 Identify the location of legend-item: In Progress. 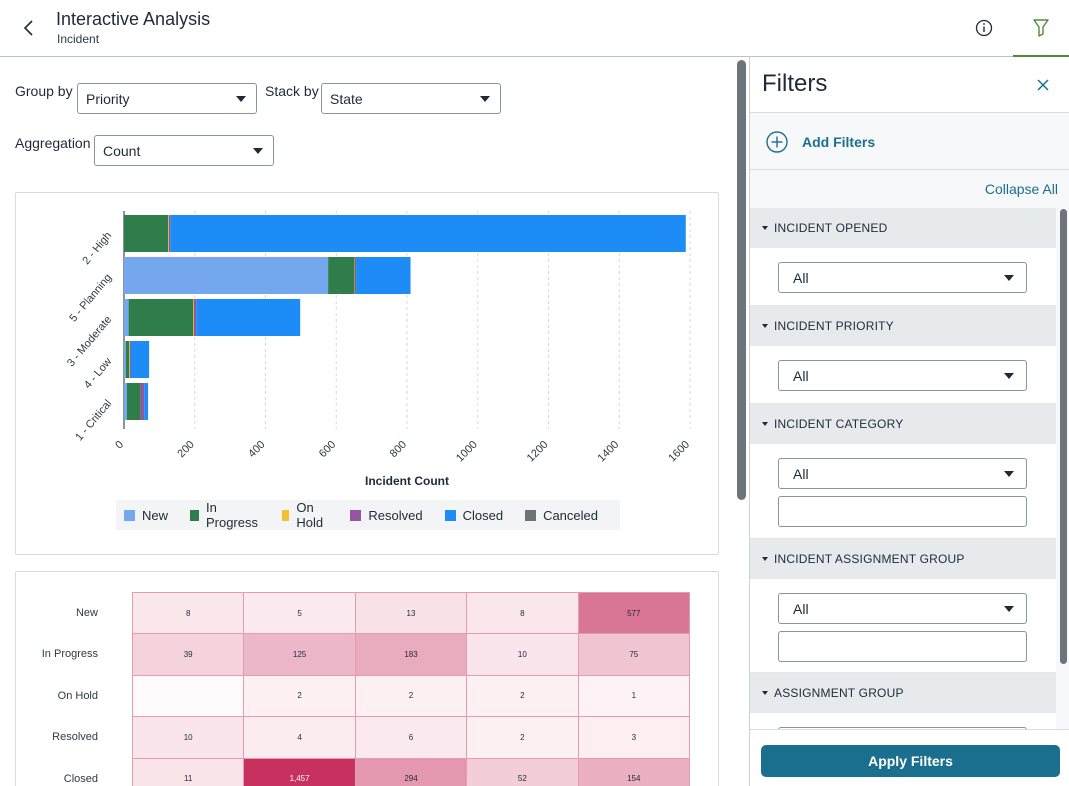
(225, 515).